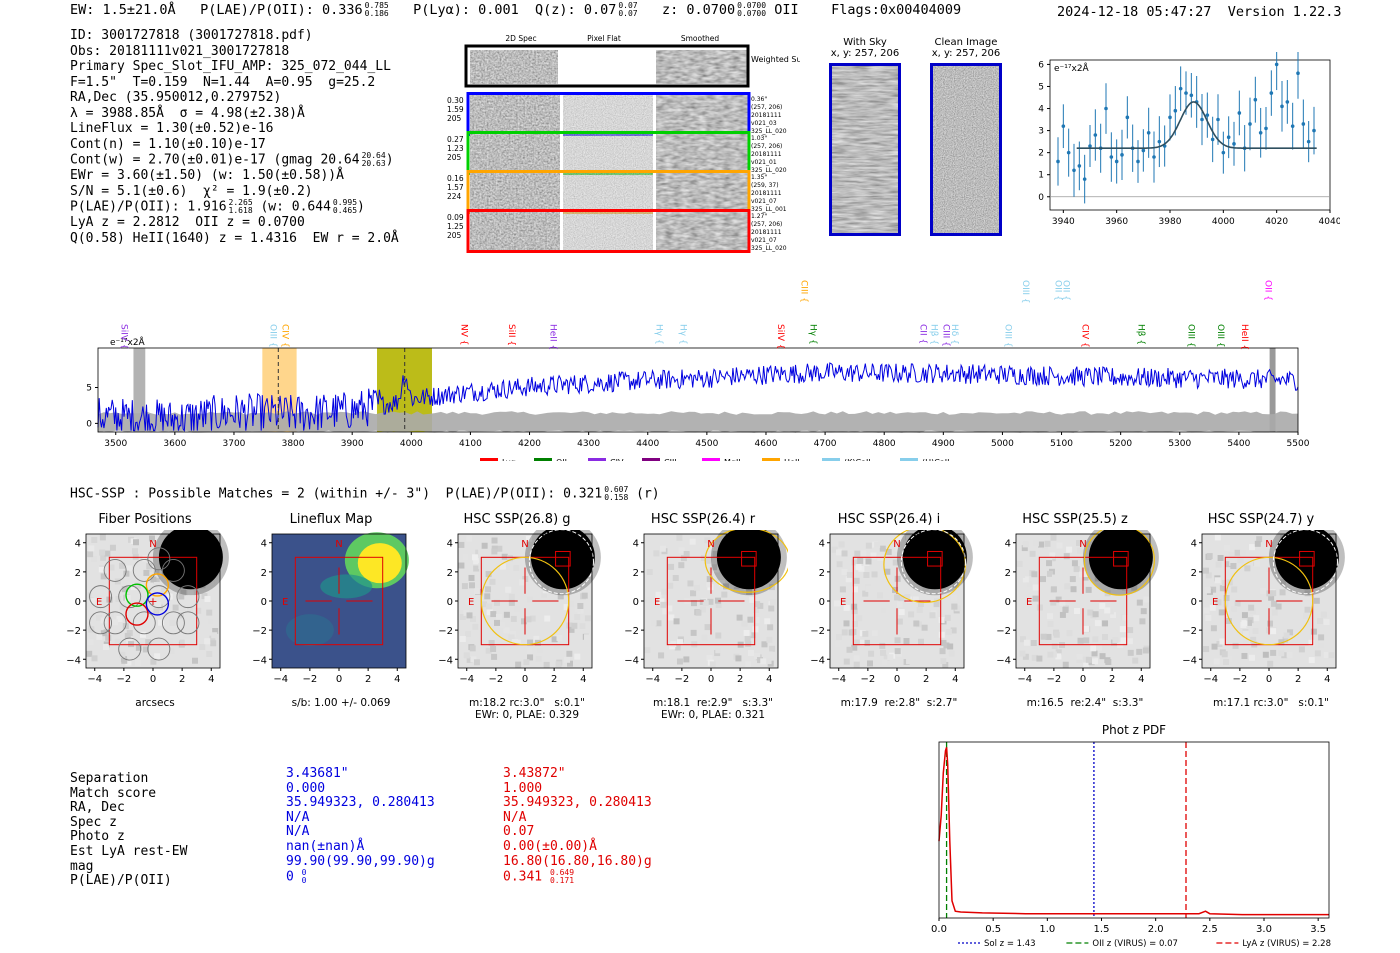  I want to click on row-left-stat: 0.09, so click(455, 217).